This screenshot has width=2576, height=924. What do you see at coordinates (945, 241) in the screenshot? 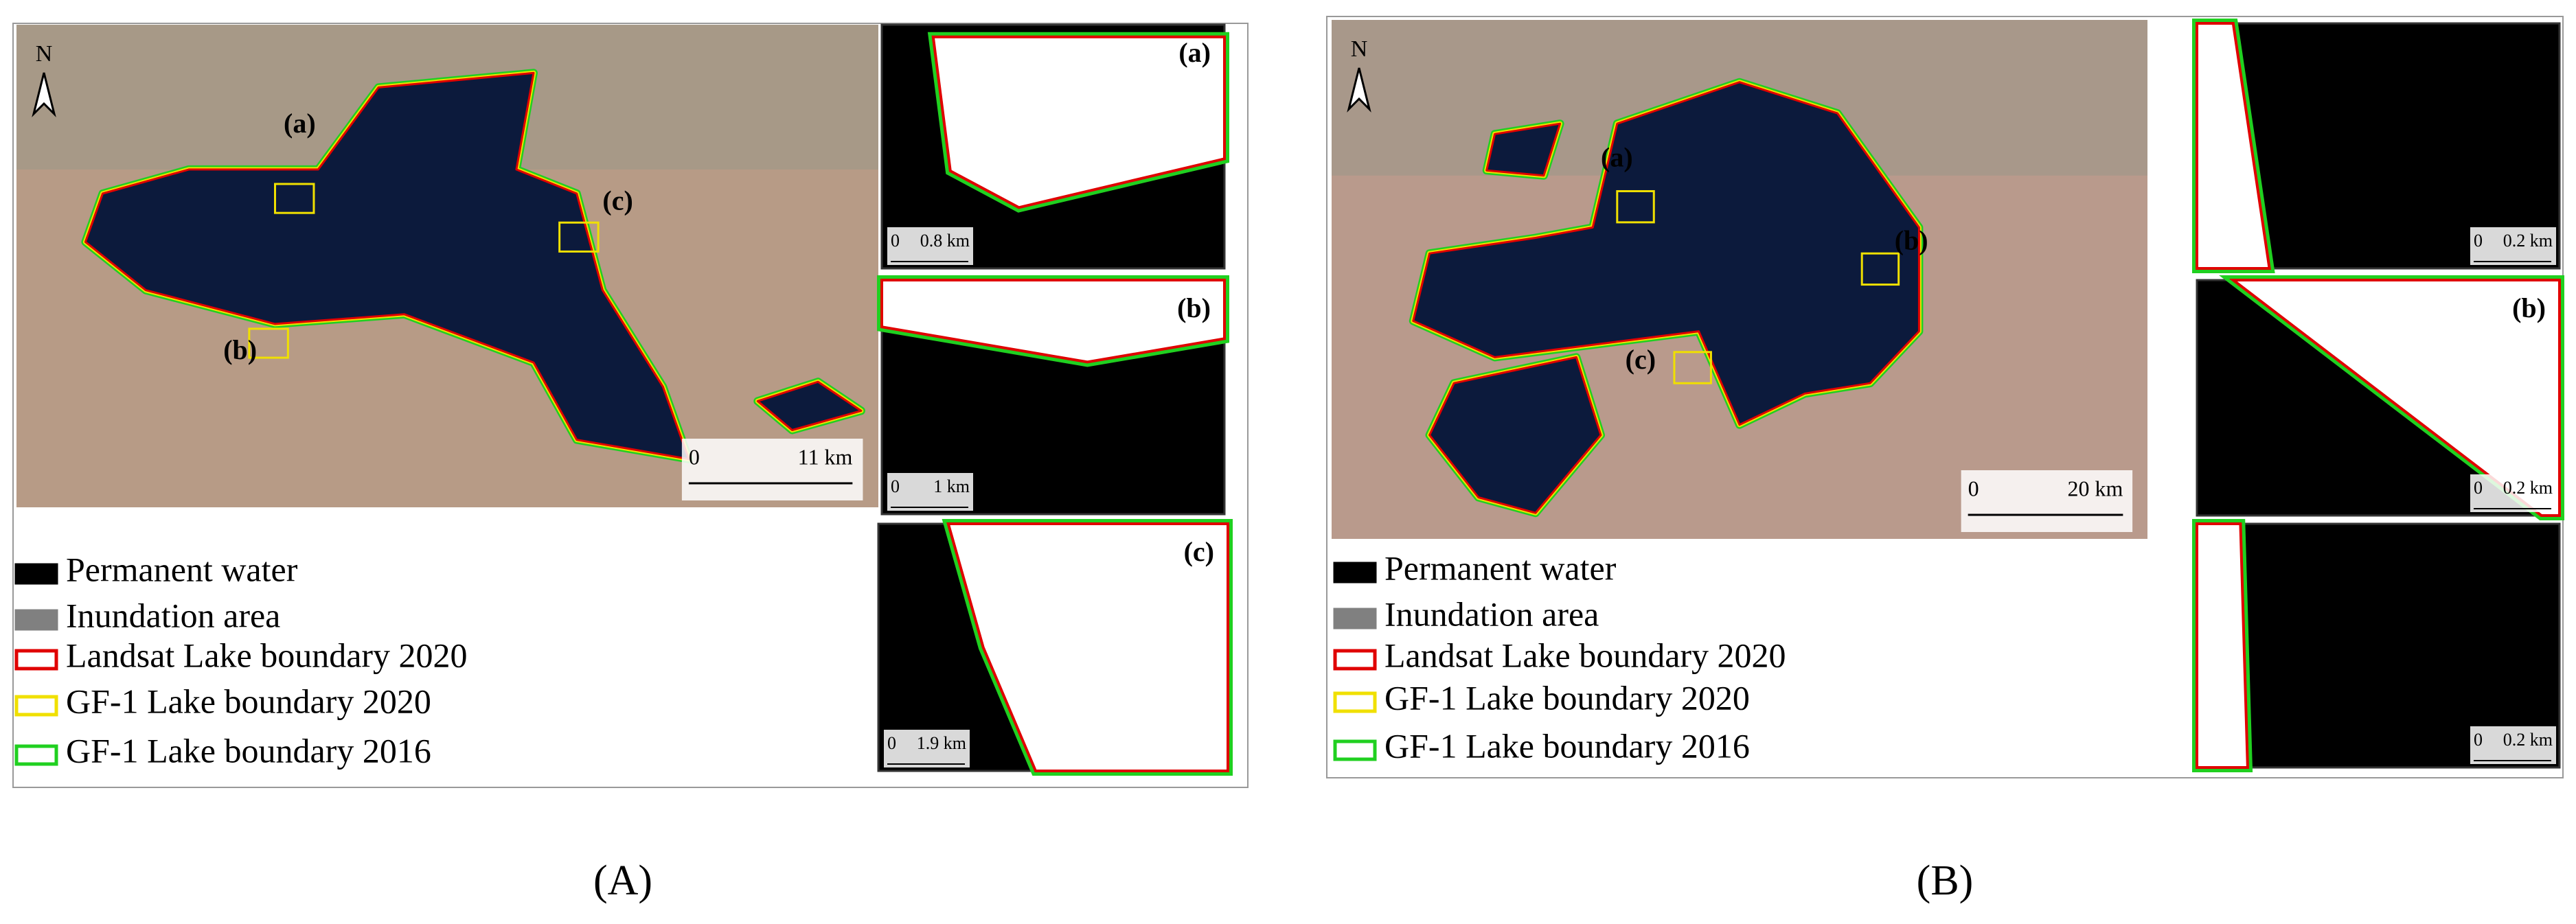
I see `inset-scale-label: 0.8 km` at bounding box center [945, 241].